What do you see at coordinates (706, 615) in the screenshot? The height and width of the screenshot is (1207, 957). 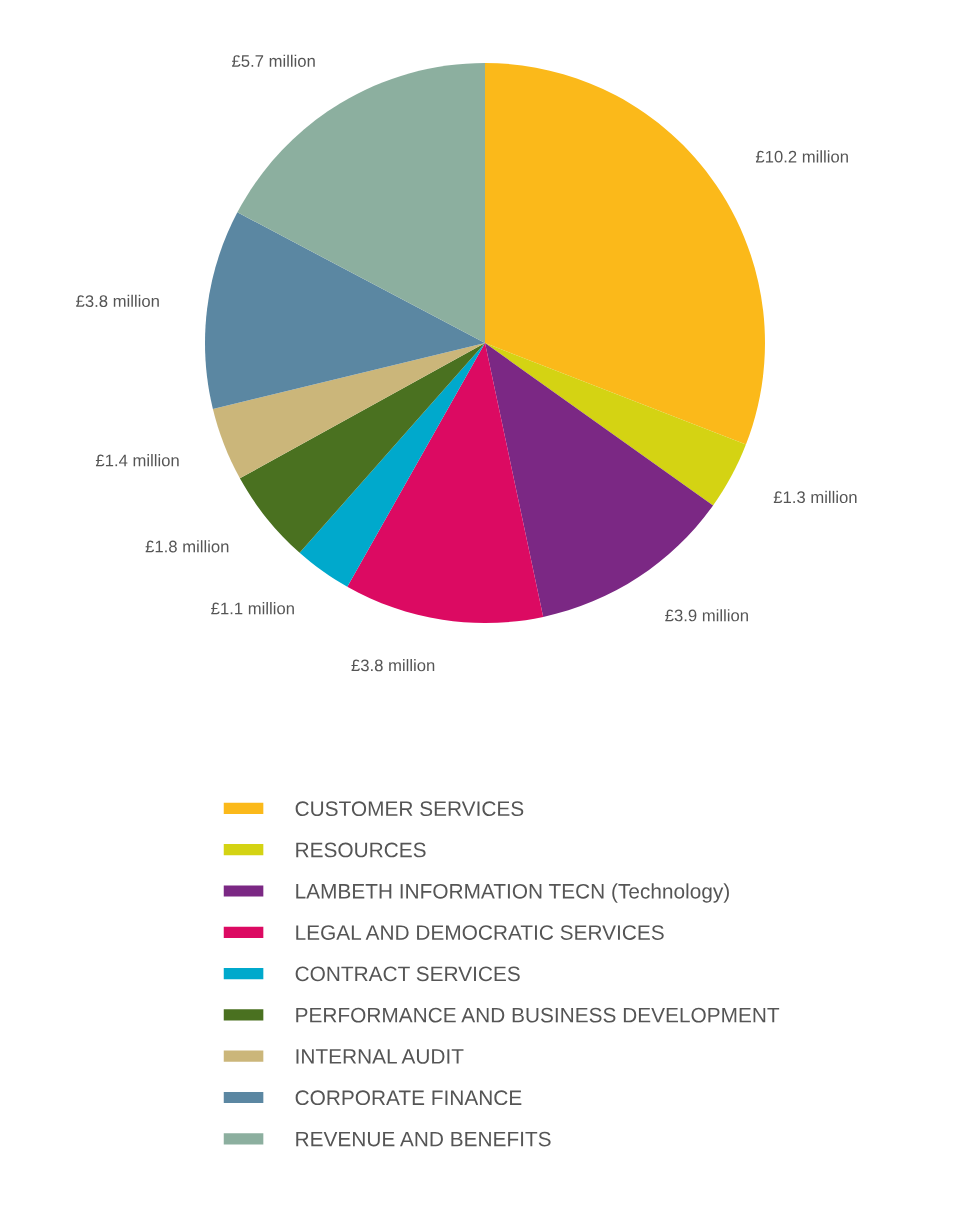 I see `data-label: £3.9 million` at bounding box center [706, 615].